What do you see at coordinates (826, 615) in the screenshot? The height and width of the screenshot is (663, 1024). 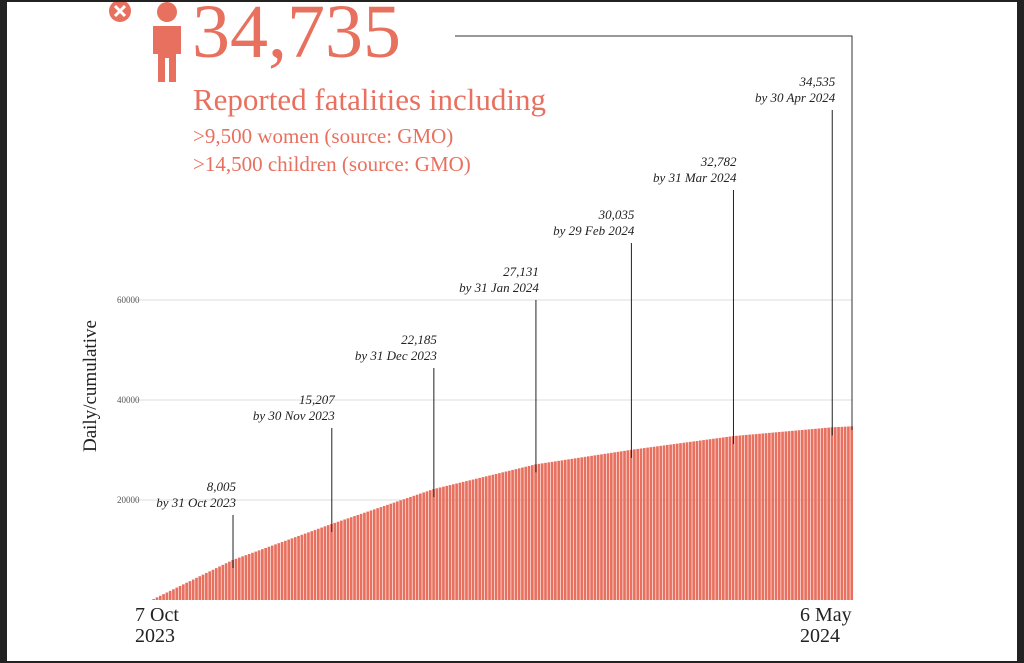 I see `x-end-day: 6 May` at bounding box center [826, 615].